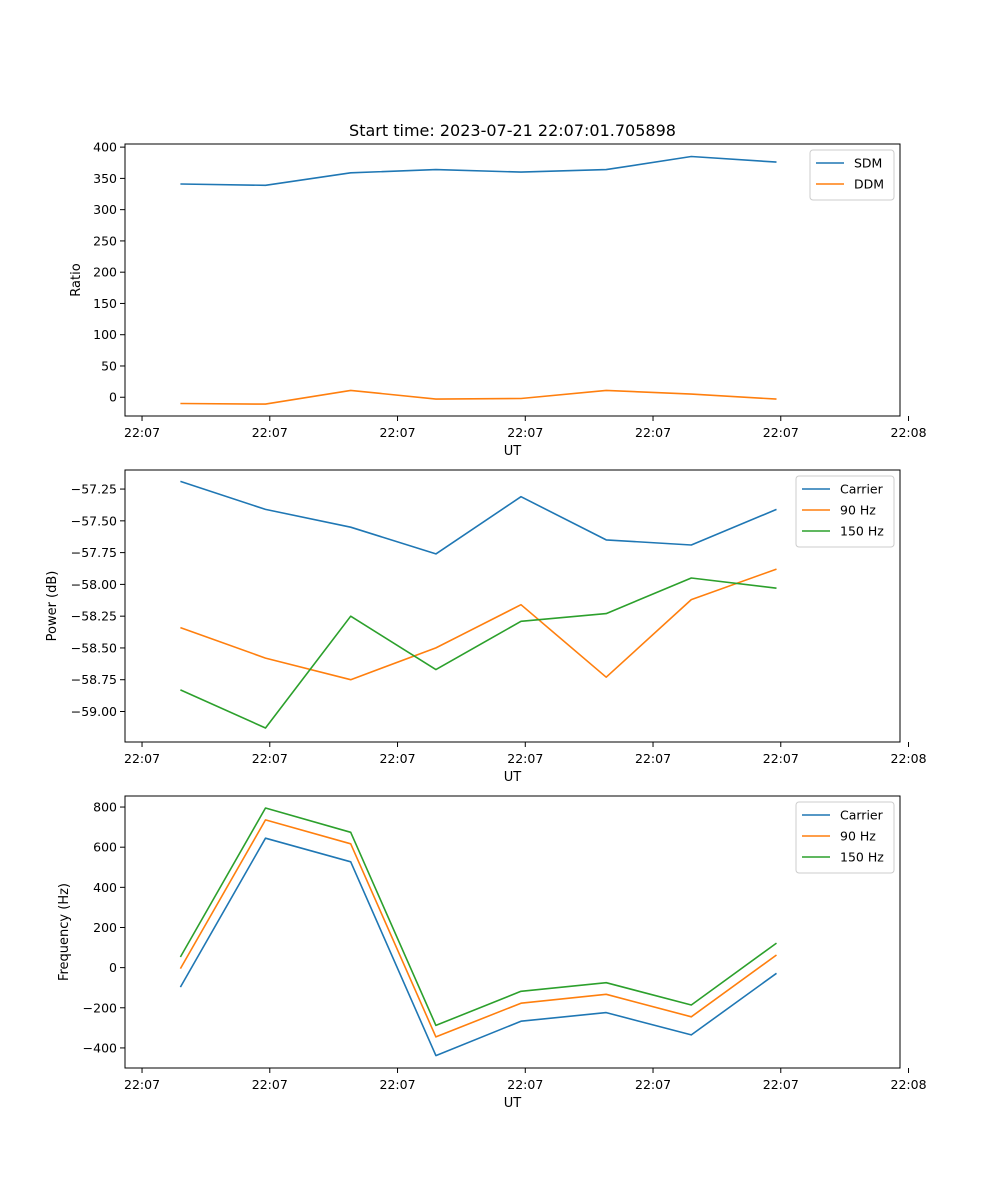 The image size is (1000, 1200). What do you see at coordinates (869, 184) in the screenshot?
I see `legend-label: DDM` at bounding box center [869, 184].